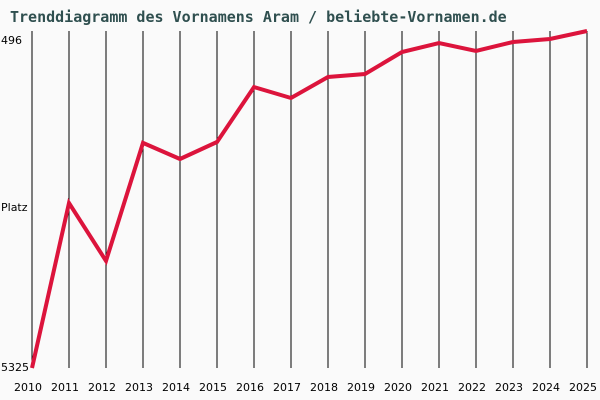  I want to click on y-axis-top-label: 496, so click(11, 40).